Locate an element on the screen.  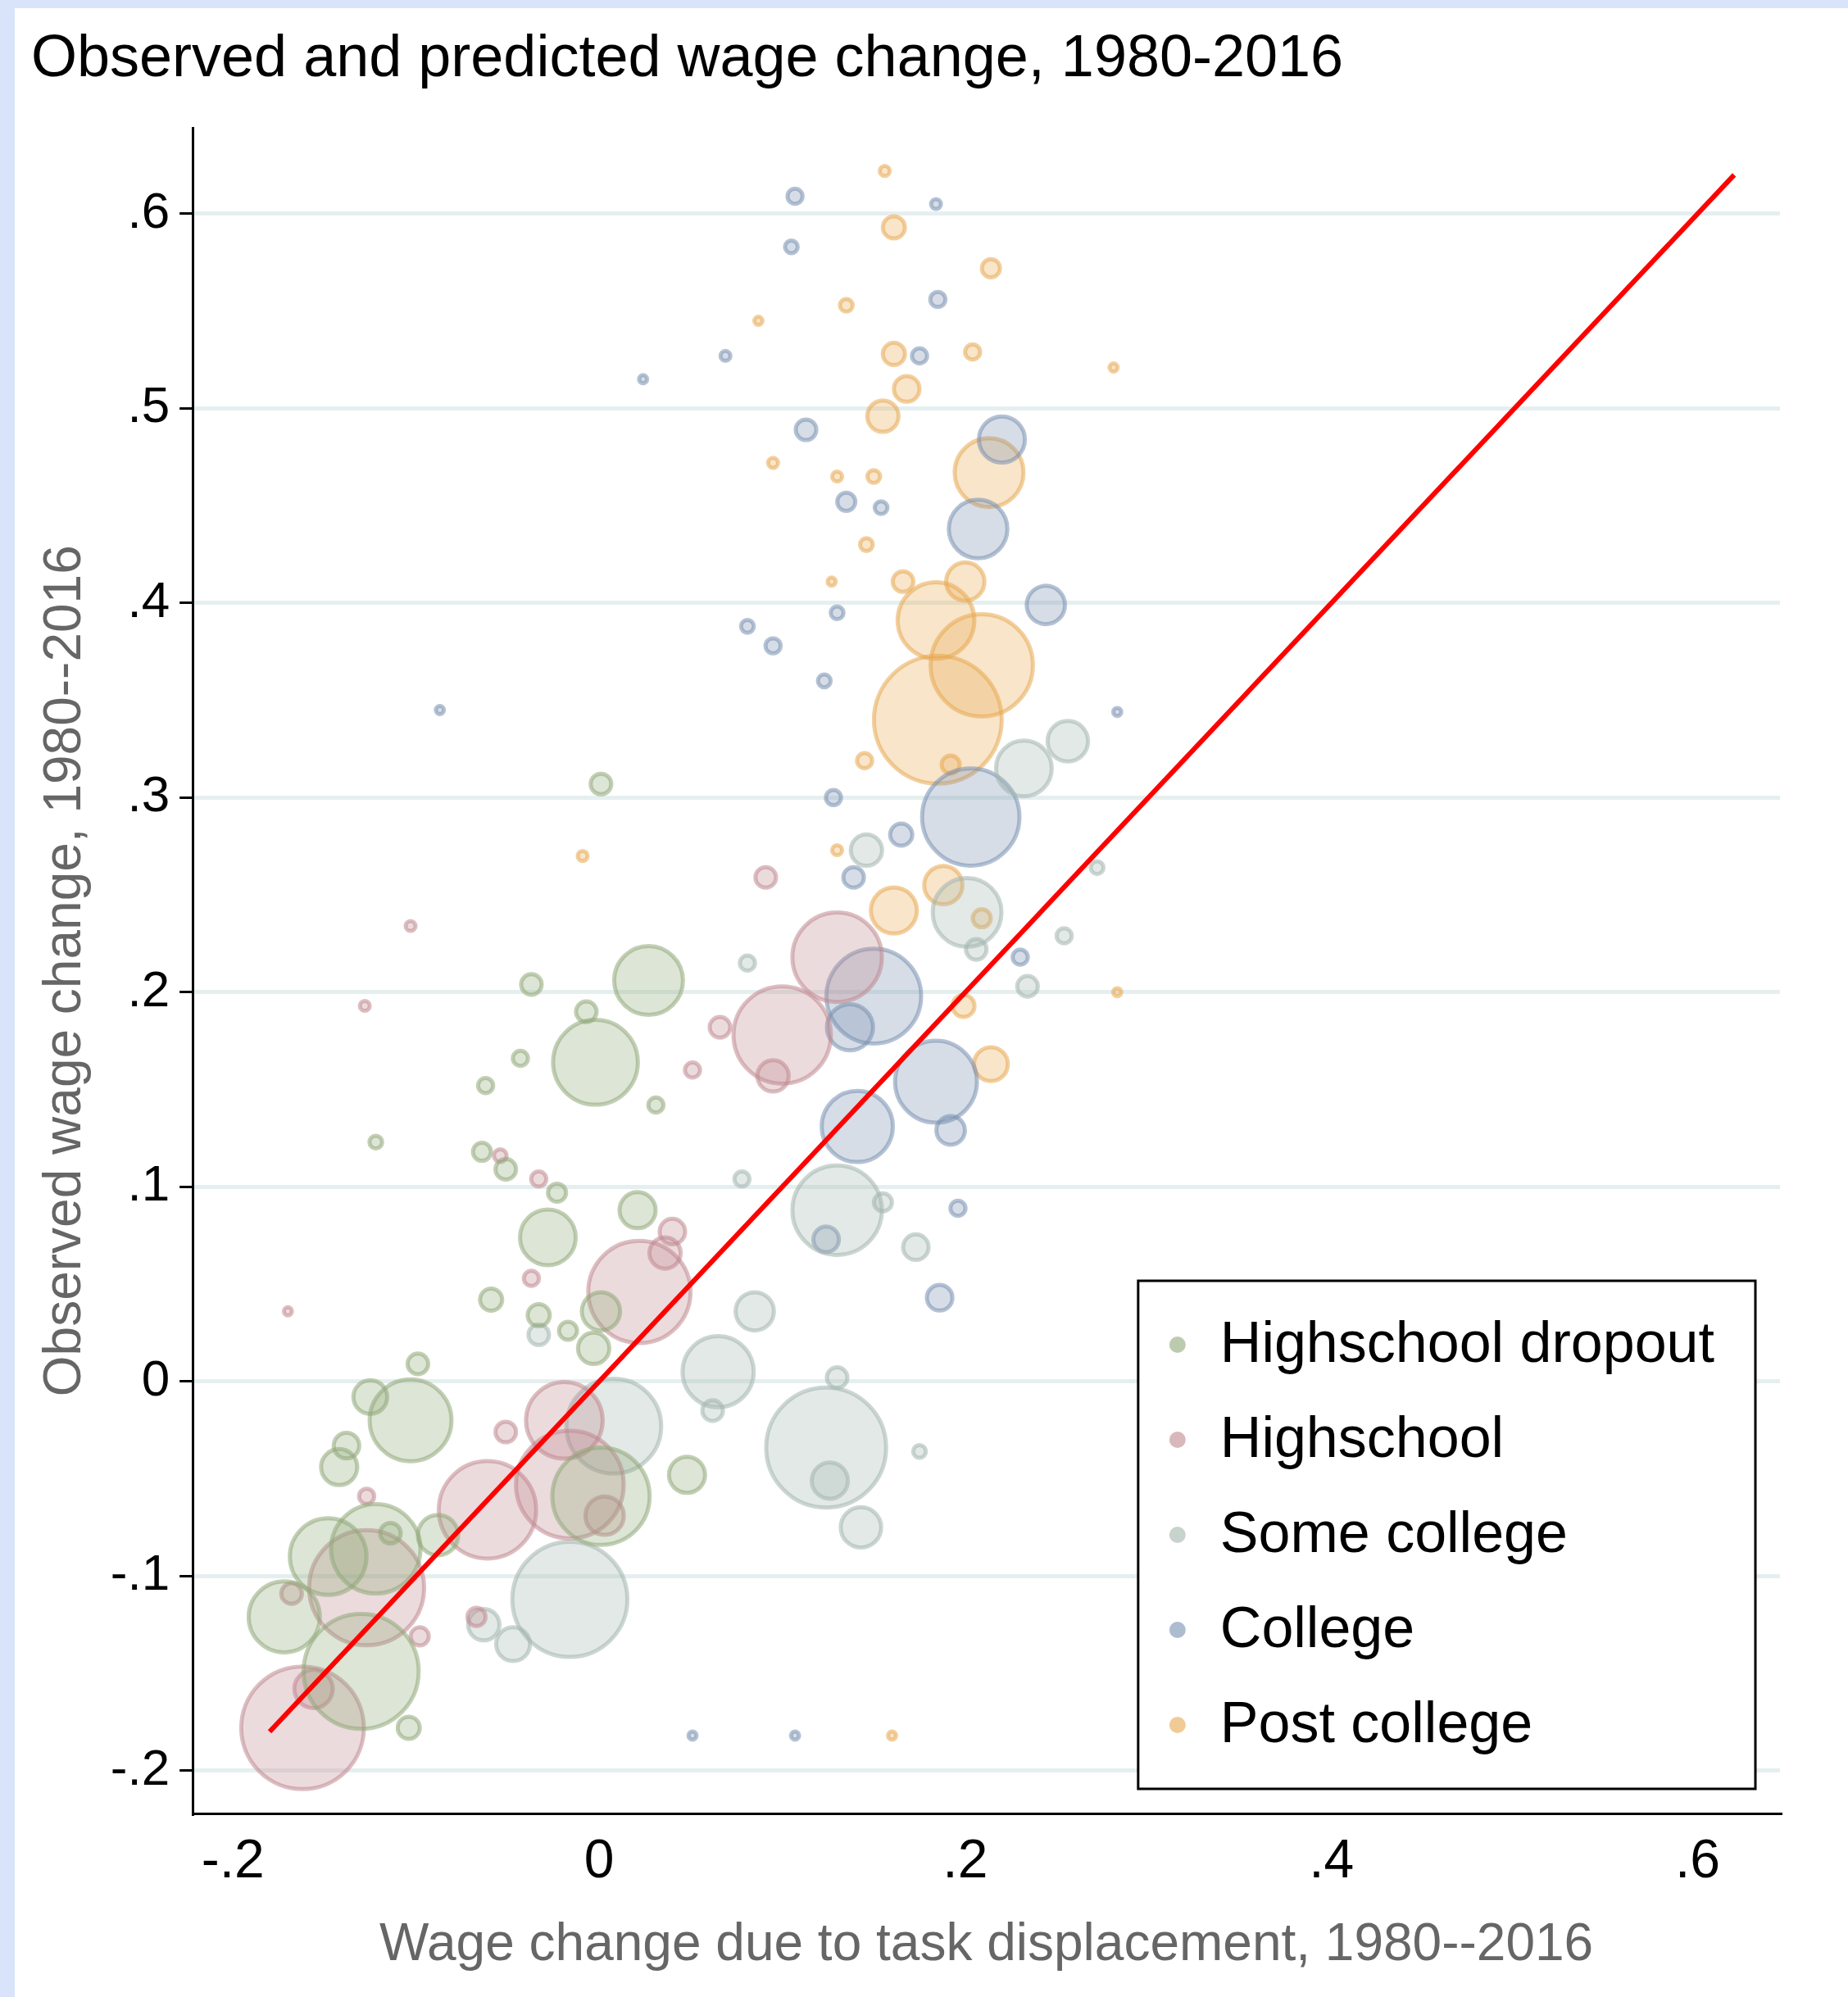
x-tick-label: .2 is located at coordinates (965, 1858).